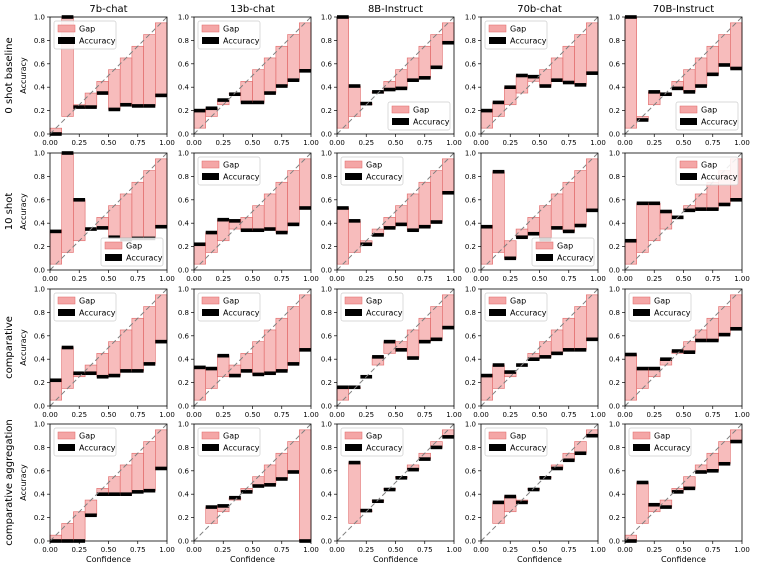  What do you see at coordinates (108, 9) in the screenshot?
I see `column-title: 7b-chat` at bounding box center [108, 9].